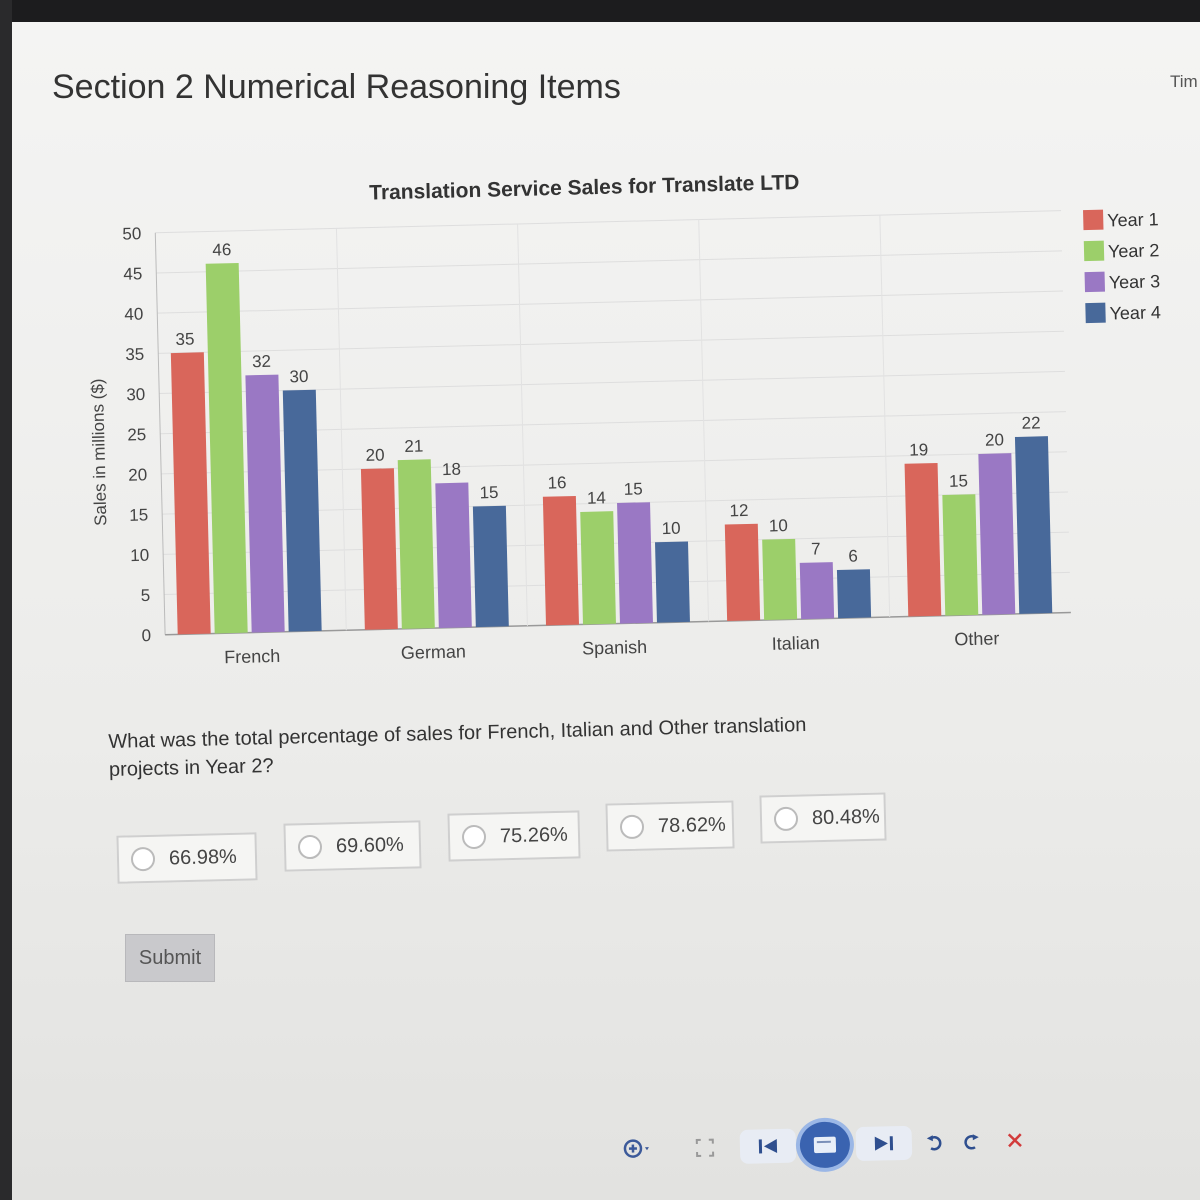 The height and width of the screenshot is (1200, 1200). Describe the element at coordinates (1134, 250) in the screenshot. I see `legend-label: Year 2` at that location.